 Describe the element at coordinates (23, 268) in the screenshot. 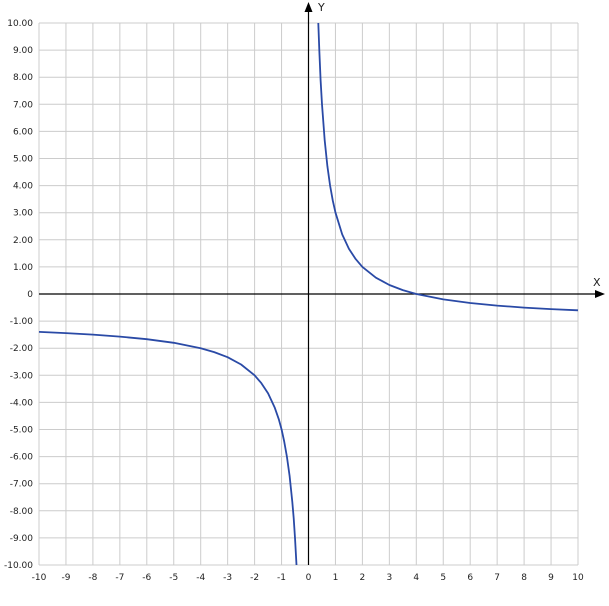

I see `y-tick-label: 1.00` at that location.